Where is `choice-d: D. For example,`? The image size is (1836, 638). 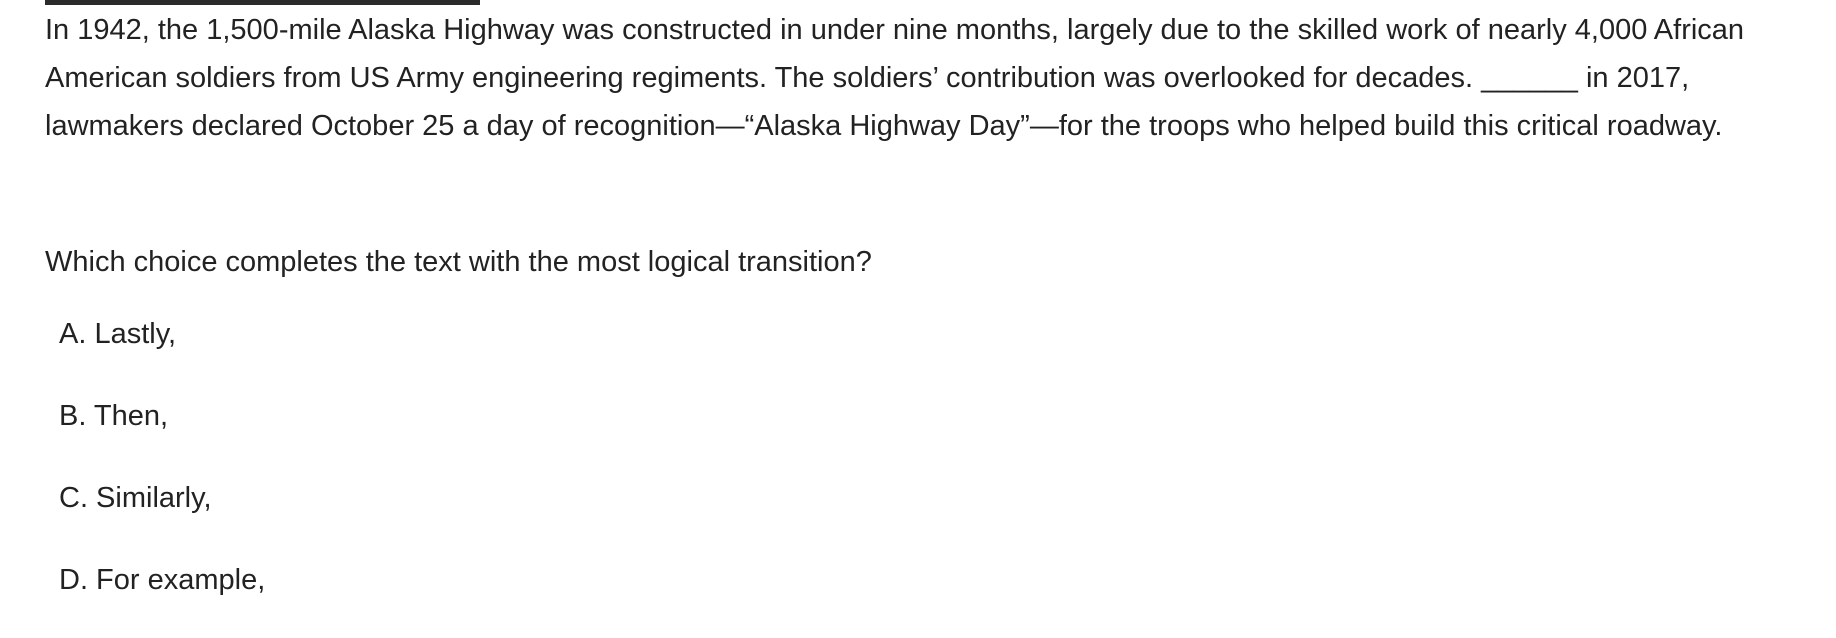 choice-d: D. For example, is located at coordinates (162, 580).